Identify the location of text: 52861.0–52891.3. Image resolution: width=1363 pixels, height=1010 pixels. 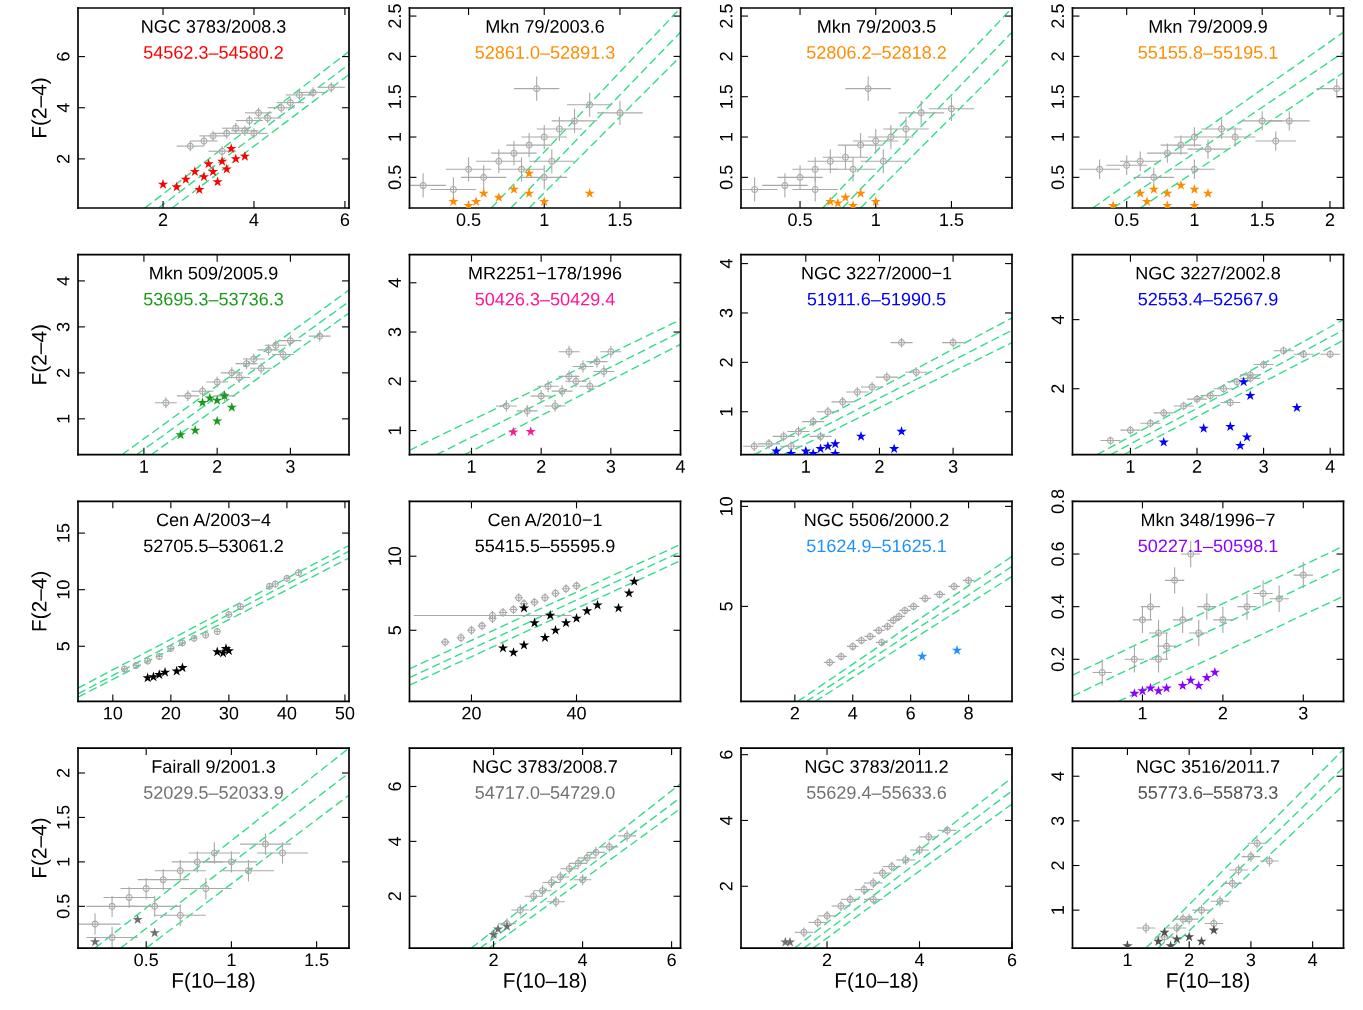
(545, 52).